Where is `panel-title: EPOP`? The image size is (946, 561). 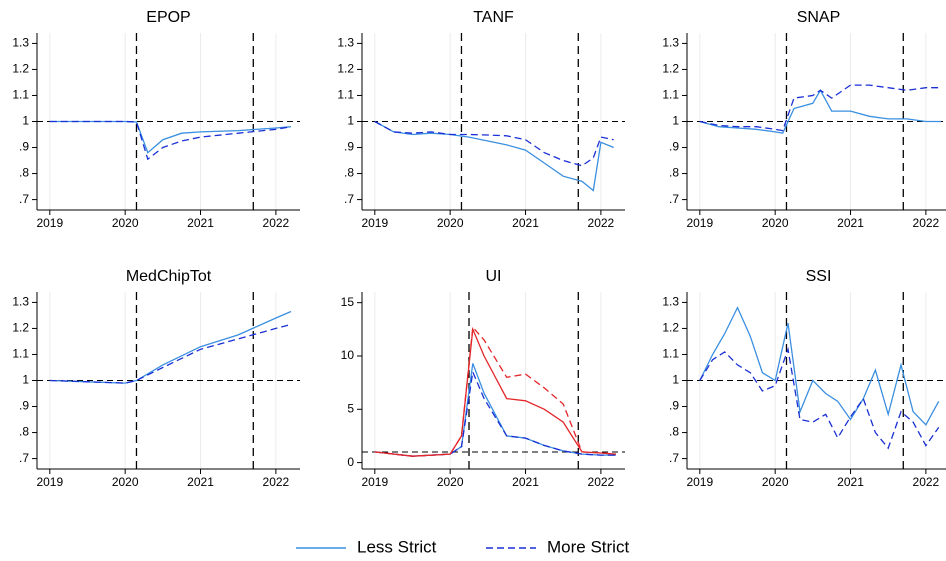 panel-title: EPOP is located at coordinates (168, 17).